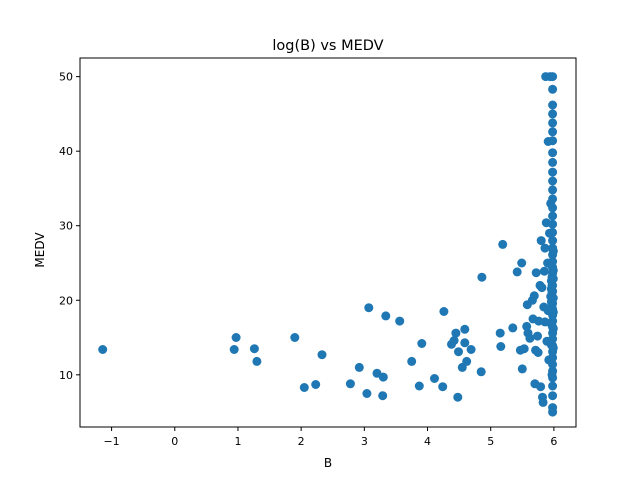 This screenshot has width=640, height=484. I want to click on y-tick-label: 20, so click(66, 300).